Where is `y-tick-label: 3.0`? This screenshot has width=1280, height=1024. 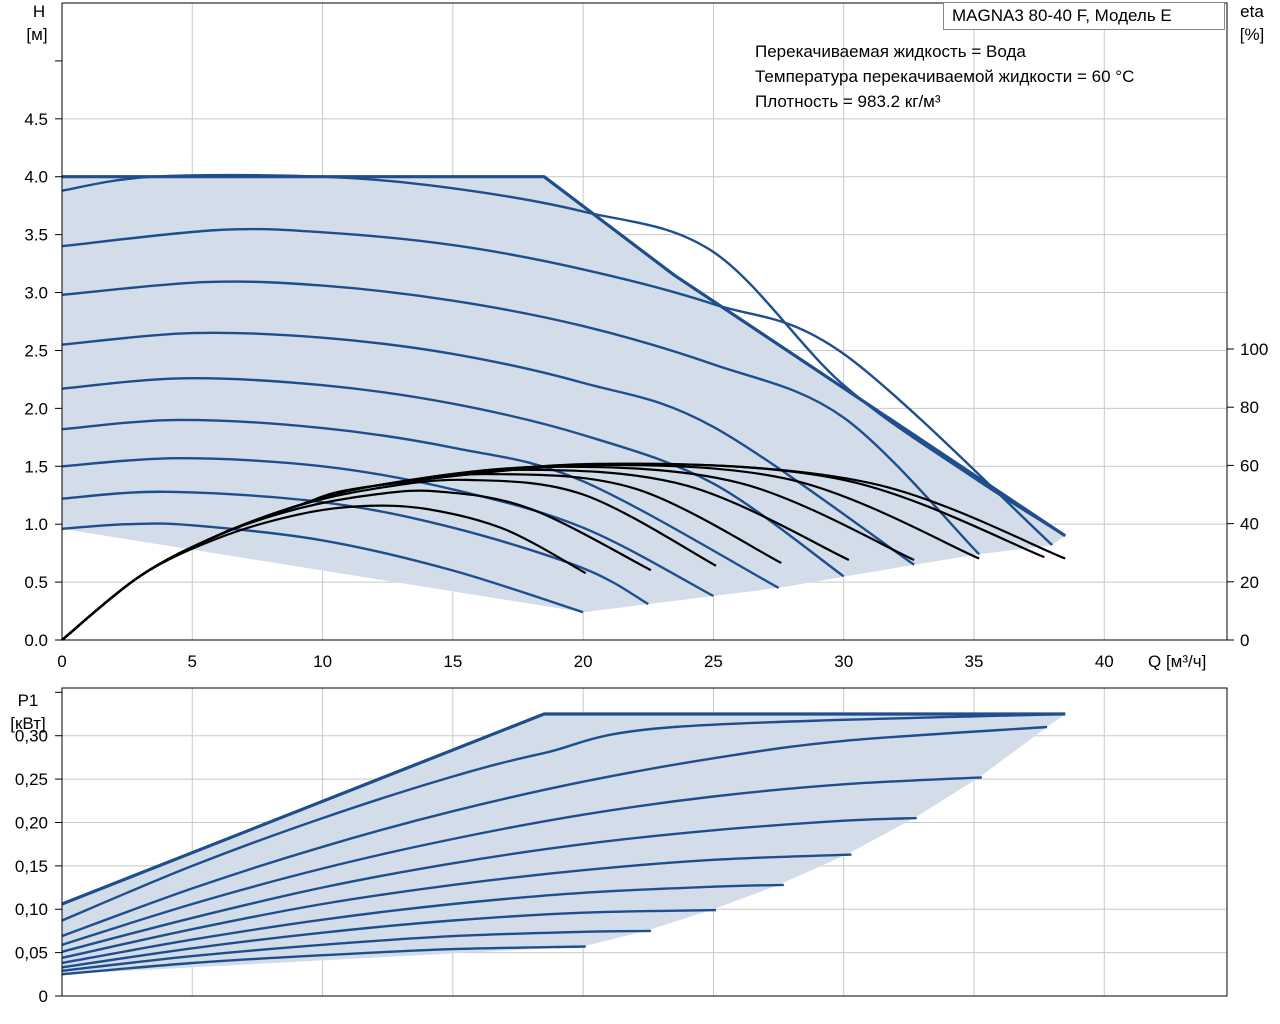 y-tick-label: 3.0 is located at coordinates (36, 293).